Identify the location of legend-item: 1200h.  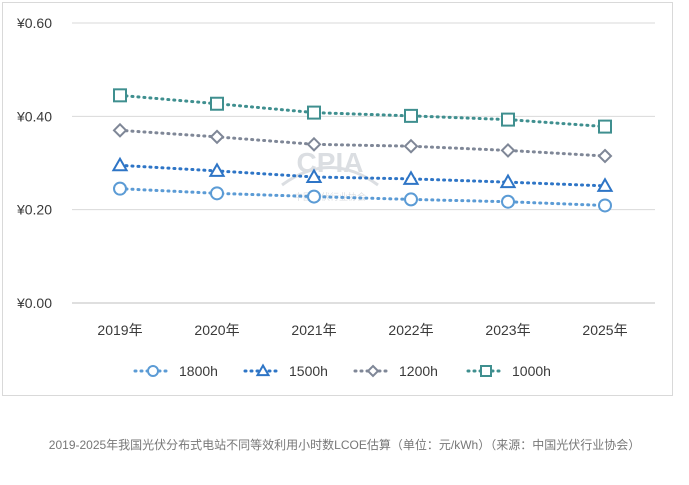
(395, 371).